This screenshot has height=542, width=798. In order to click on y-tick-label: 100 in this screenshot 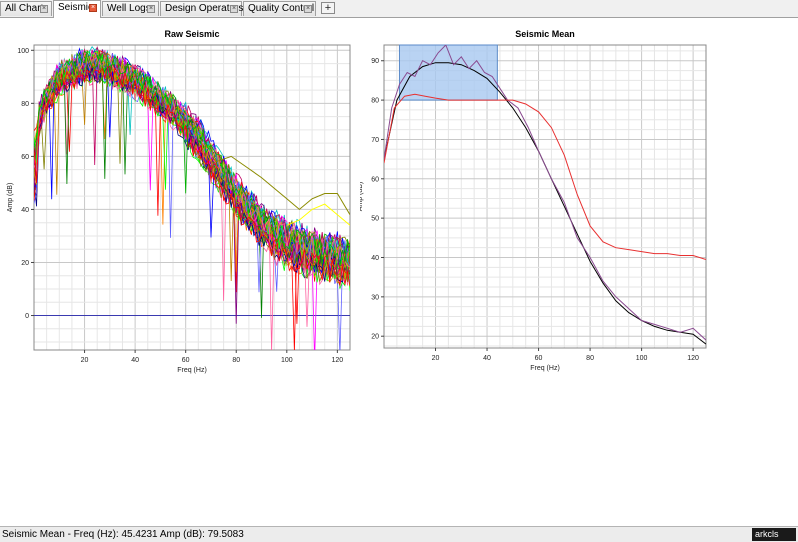, I will do `click(23, 51)`.